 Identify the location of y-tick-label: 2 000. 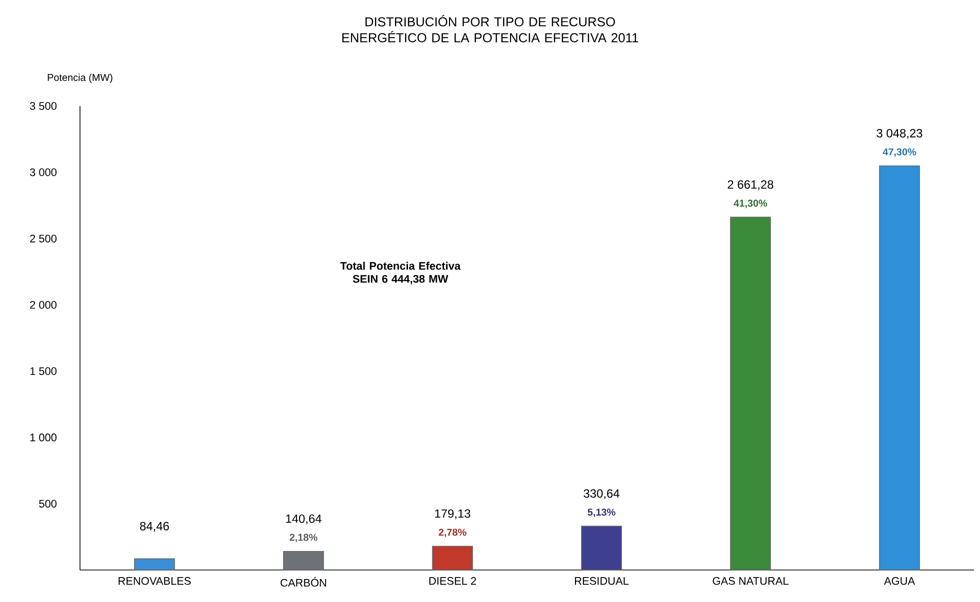
(43, 304).